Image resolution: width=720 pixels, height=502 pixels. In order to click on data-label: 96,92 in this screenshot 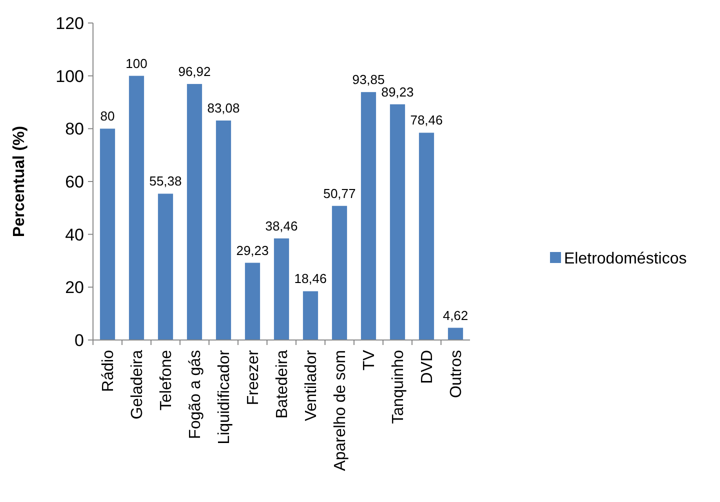, I will do `click(194, 71)`.